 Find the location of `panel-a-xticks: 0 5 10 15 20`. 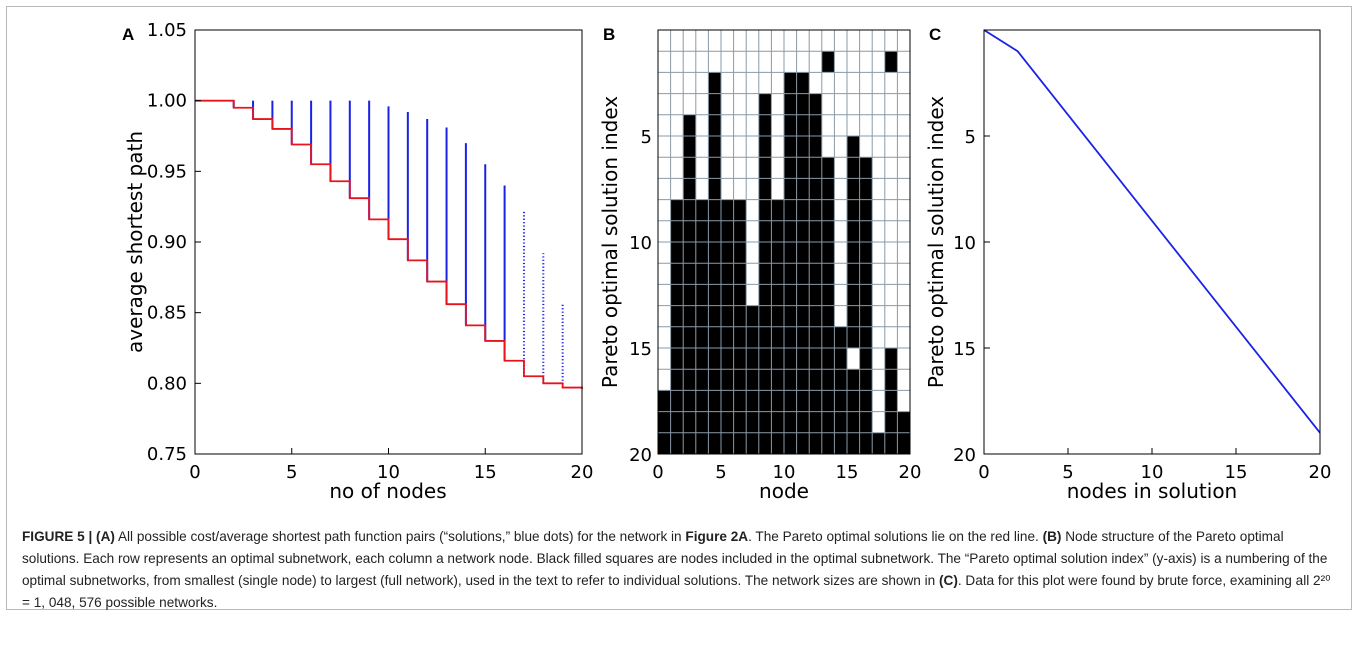

panel-a-xticks: 0 5 10 15 20 is located at coordinates (391, 465).